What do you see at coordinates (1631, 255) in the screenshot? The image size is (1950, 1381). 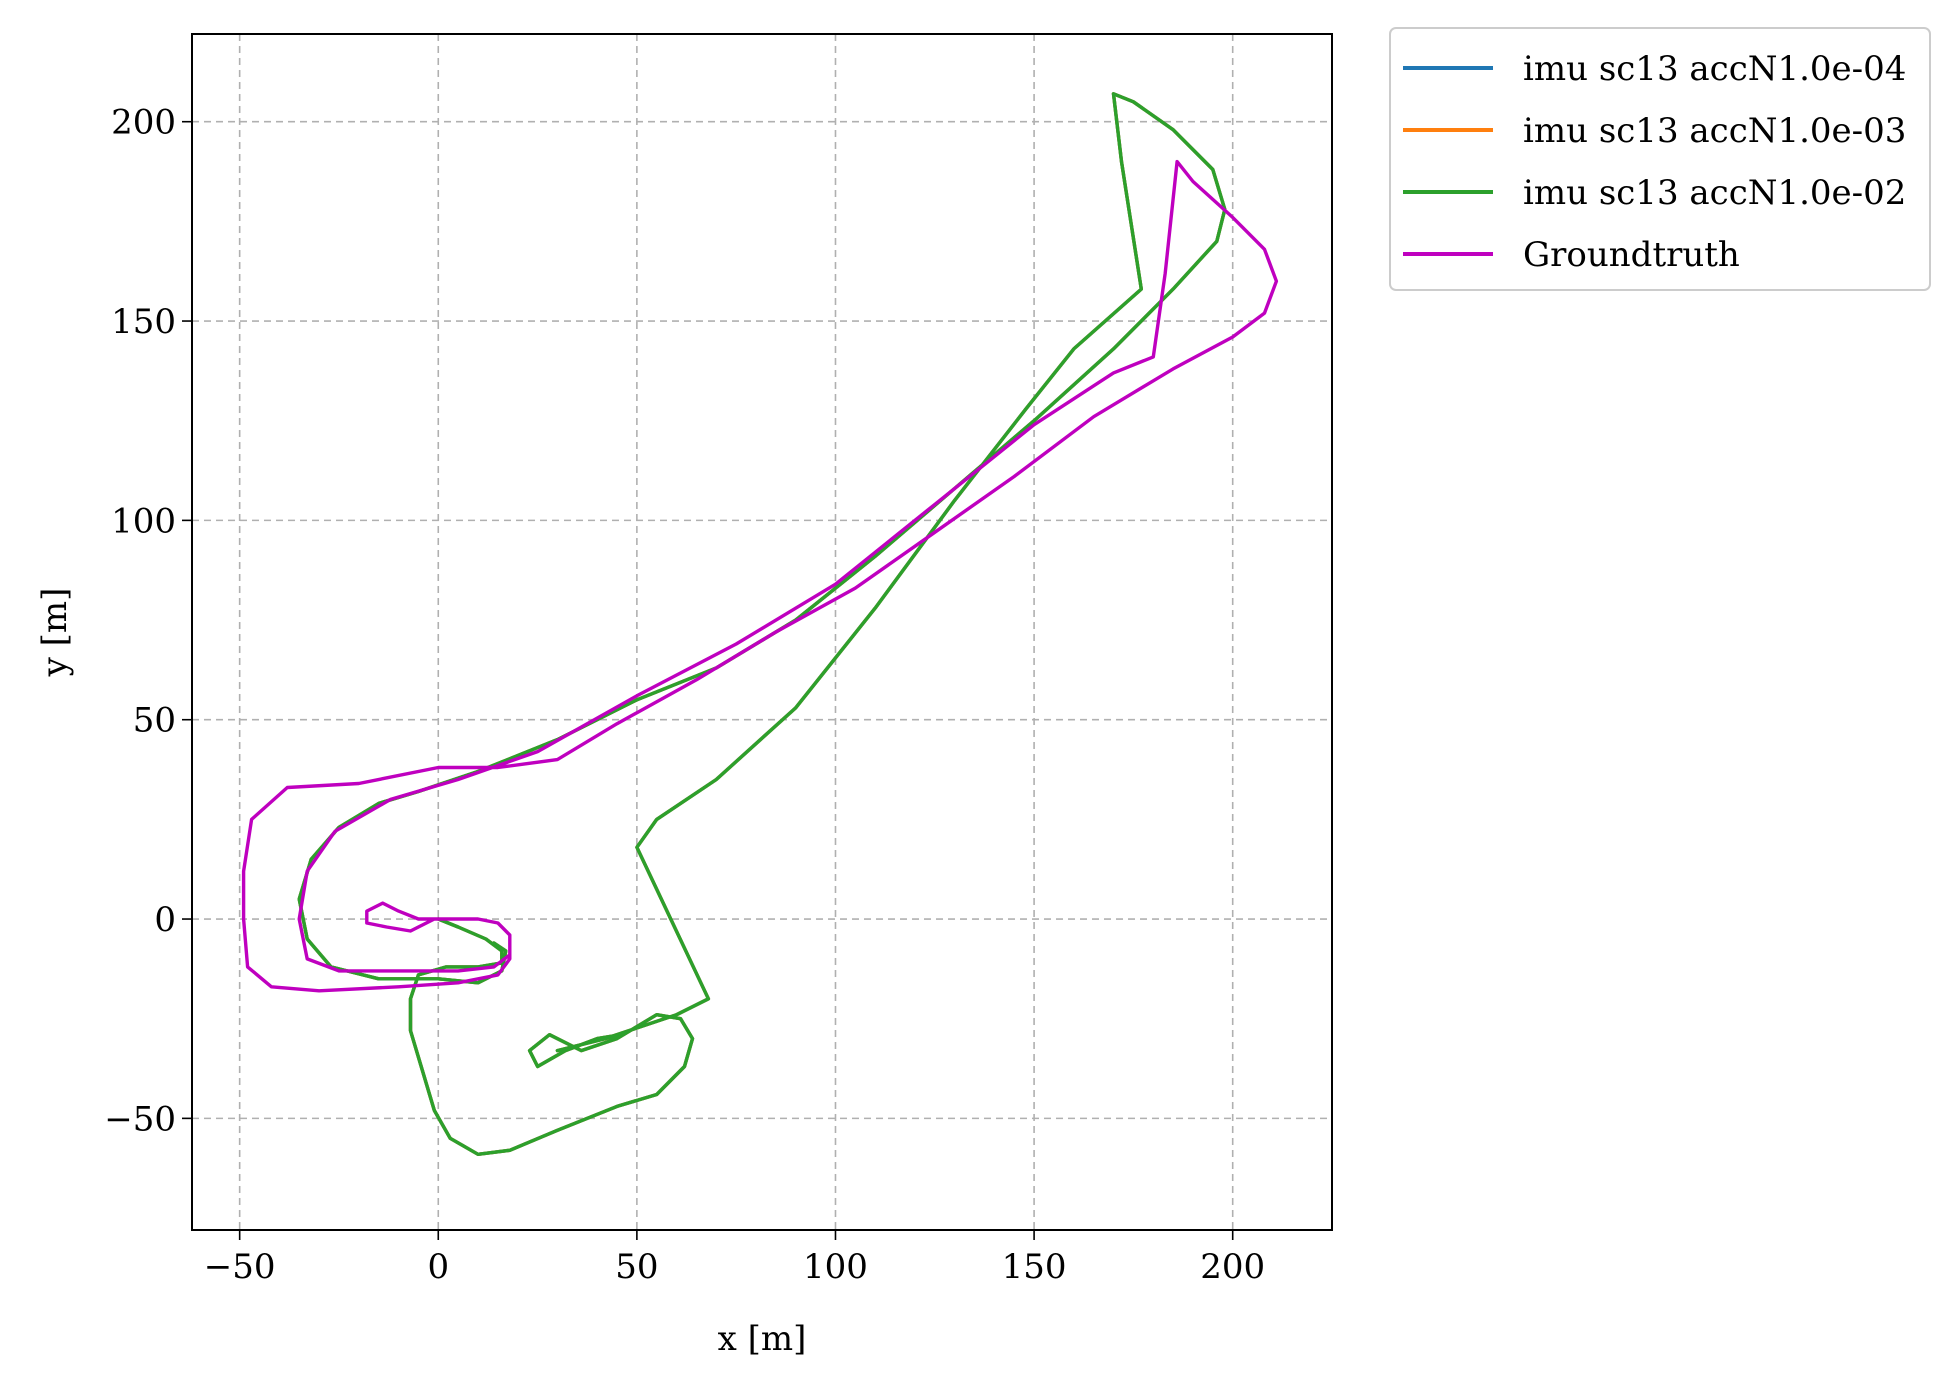 I see `legend-label-groundtruth: Groundtruth` at bounding box center [1631, 255].